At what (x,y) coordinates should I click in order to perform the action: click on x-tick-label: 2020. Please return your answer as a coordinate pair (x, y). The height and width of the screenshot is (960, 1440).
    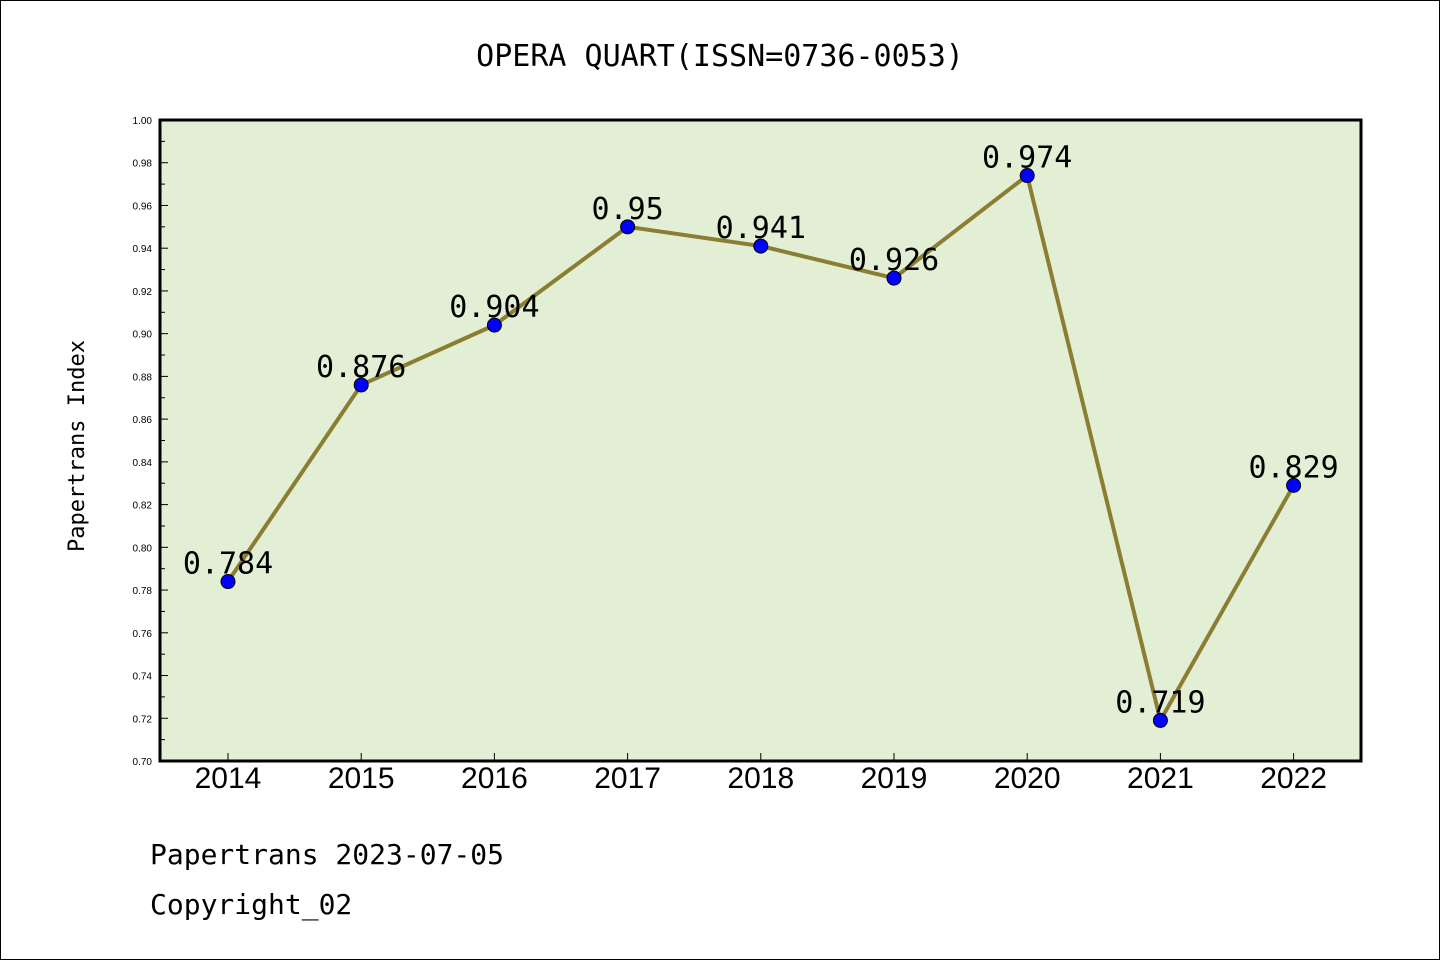
    Looking at the image, I should click on (1027, 778).